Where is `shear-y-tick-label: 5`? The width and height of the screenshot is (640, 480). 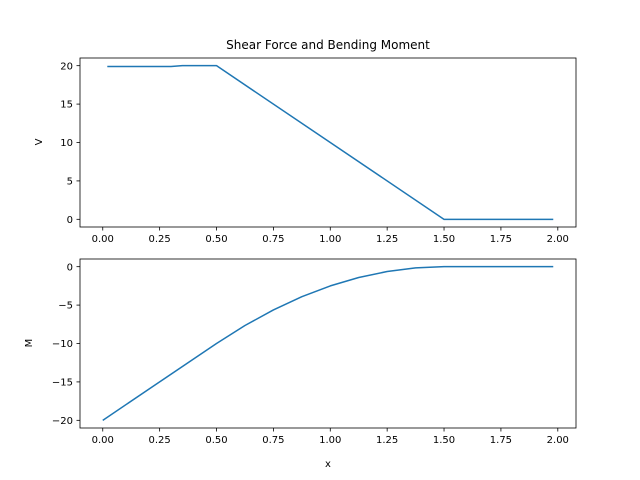 shear-y-tick-label: 5 is located at coordinates (70, 182).